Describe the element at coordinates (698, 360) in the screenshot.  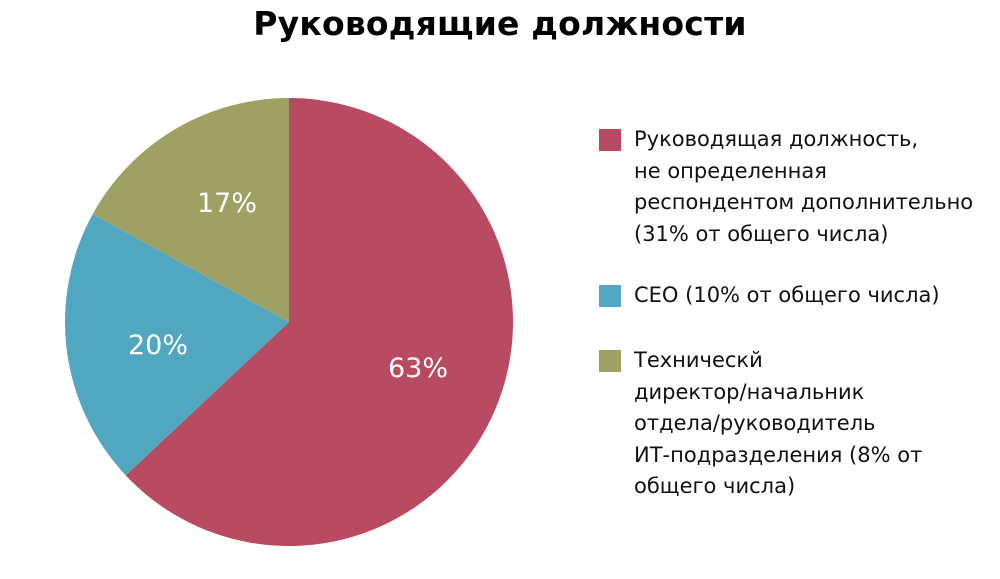
I see `legend-line: Техническй` at that location.